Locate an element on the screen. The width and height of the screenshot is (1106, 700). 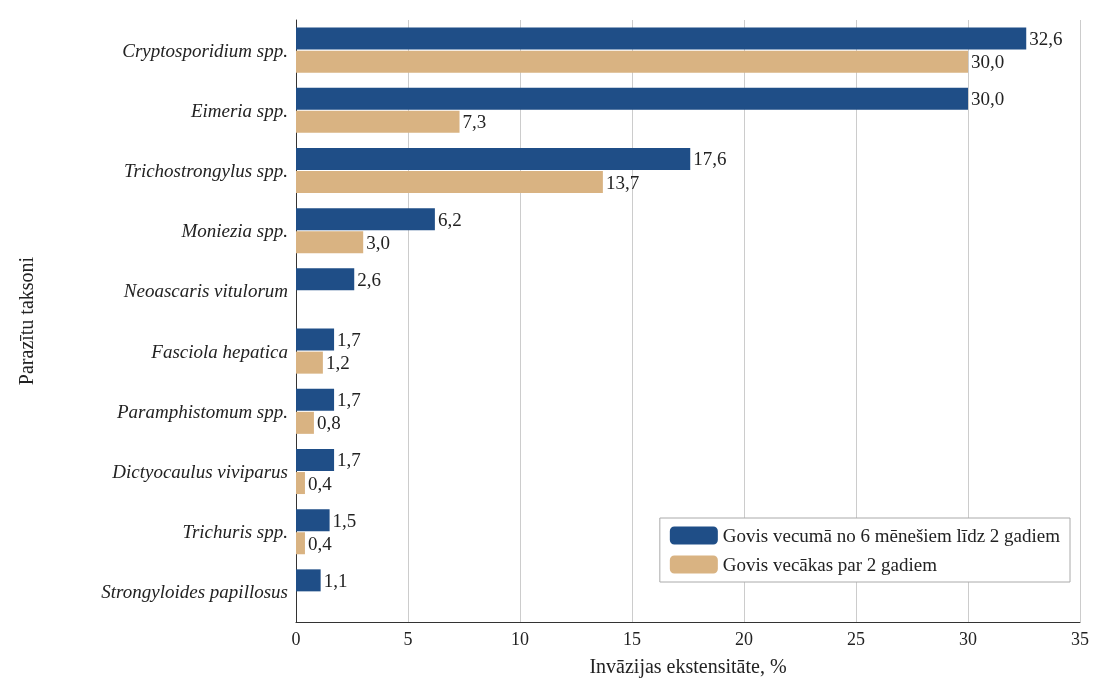
x-tick-label: 0 is located at coordinates (296, 639).